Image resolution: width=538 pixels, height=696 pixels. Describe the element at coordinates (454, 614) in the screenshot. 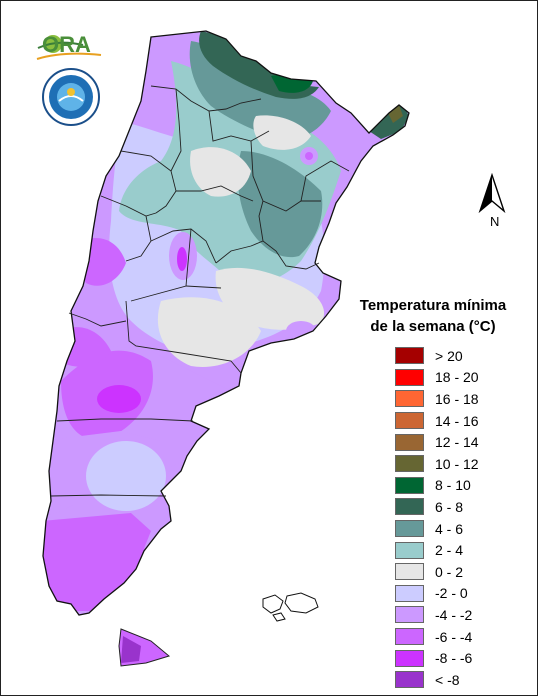

I see `legend-label: -4 - -2` at that location.